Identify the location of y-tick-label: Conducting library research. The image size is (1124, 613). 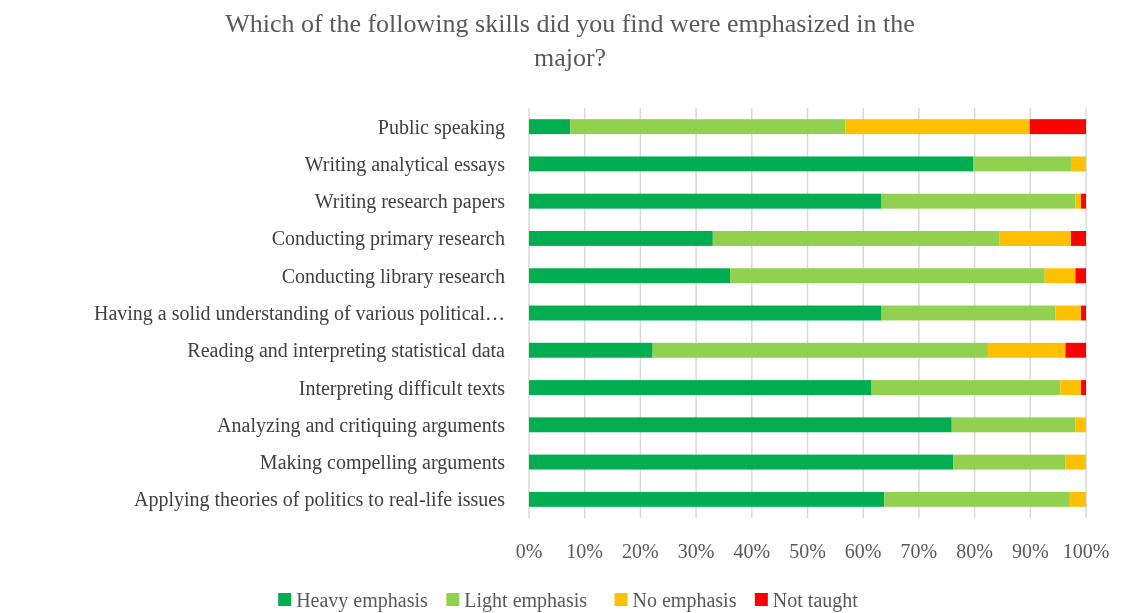
(393, 276).